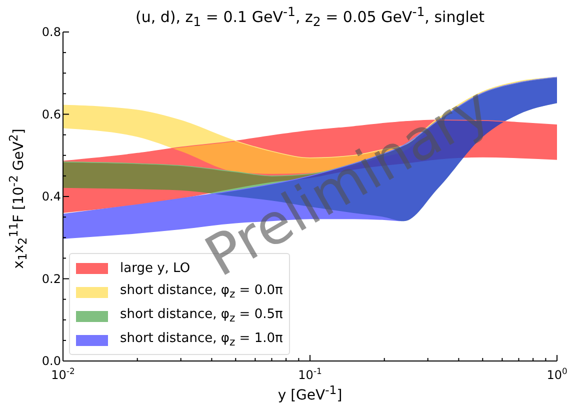 The height and width of the screenshot is (405, 569). I want to click on legend-label: large y, LO, so click(155, 268).